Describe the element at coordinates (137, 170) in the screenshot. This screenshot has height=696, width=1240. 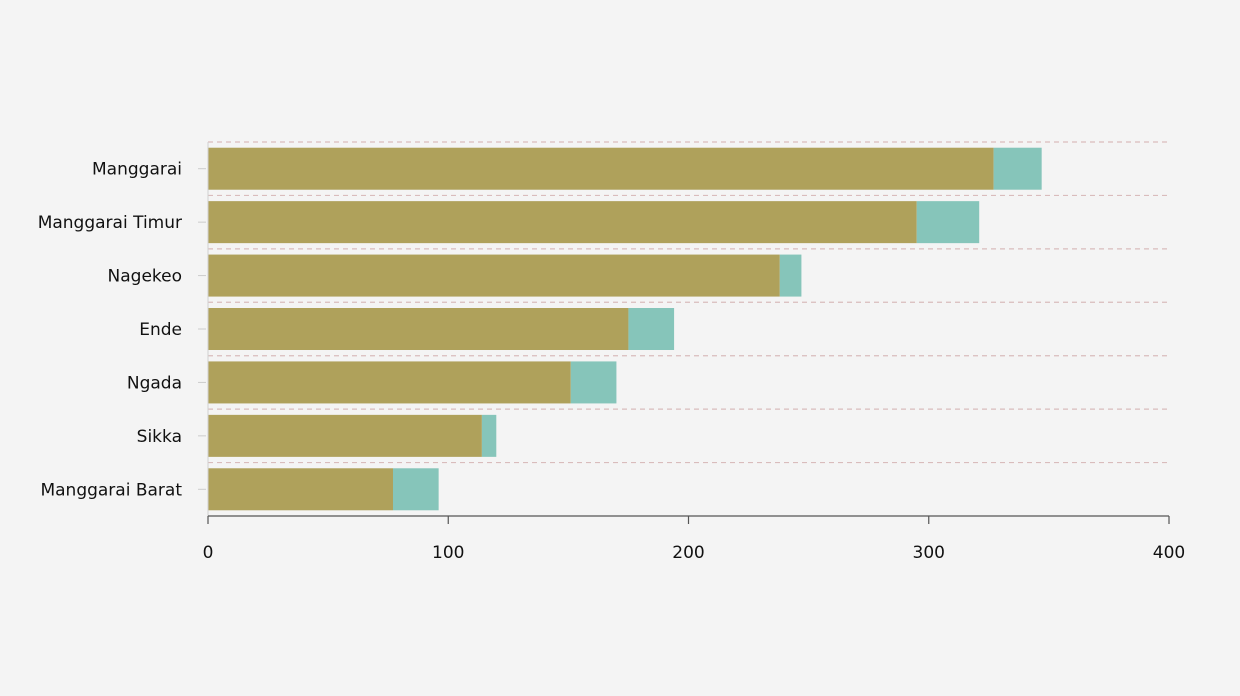
I see `category-label: Manggarai` at that location.